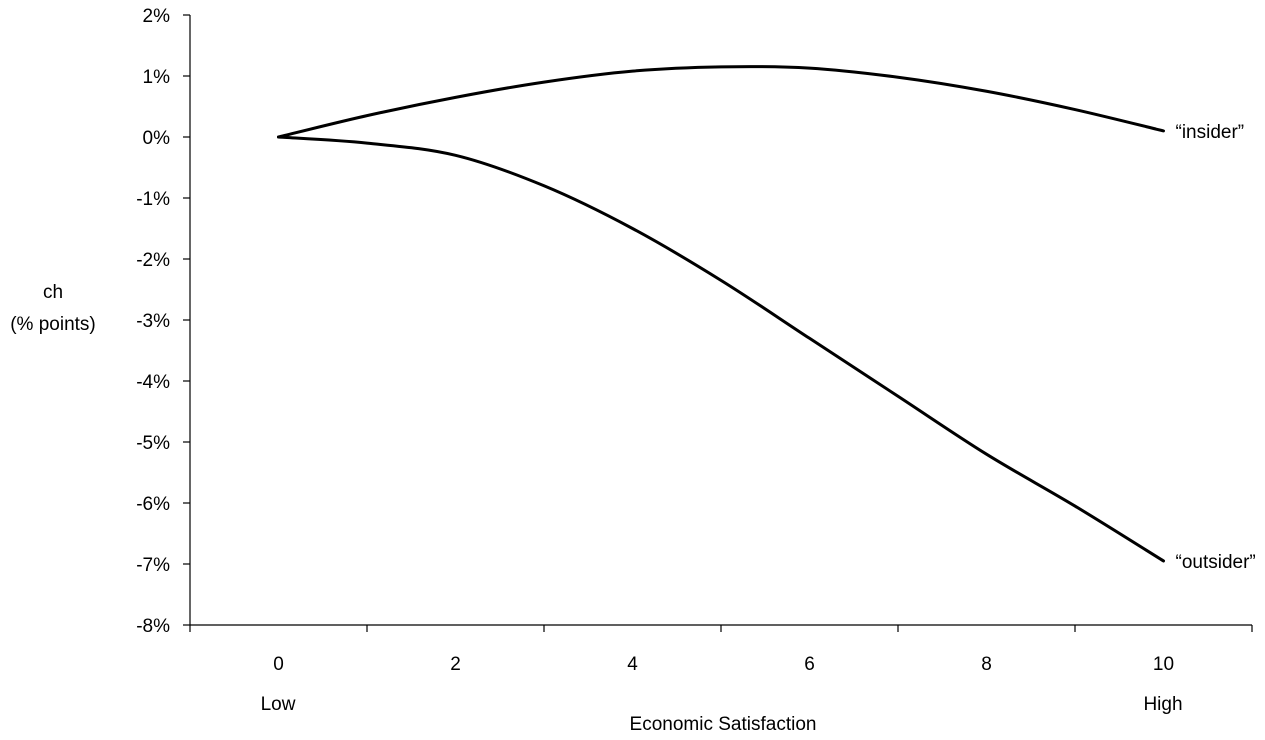 This screenshot has width=1265, height=740. What do you see at coordinates (1210, 132) in the screenshot?
I see `series-label-insider: “insider”` at bounding box center [1210, 132].